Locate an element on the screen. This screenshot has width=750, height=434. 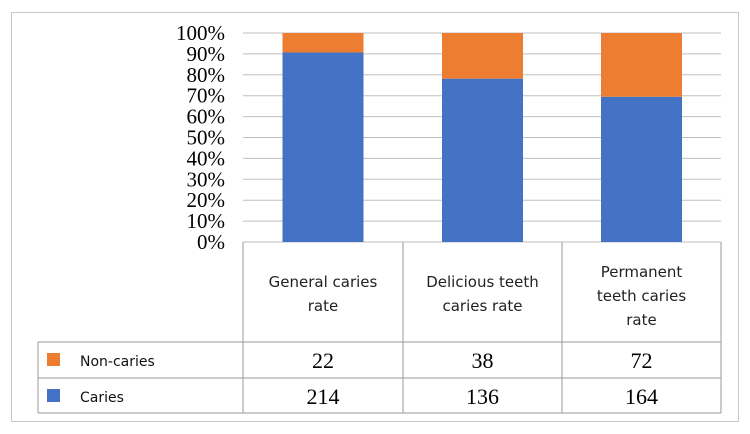
table-cell-value: 72 is located at coordinates (642, 360).